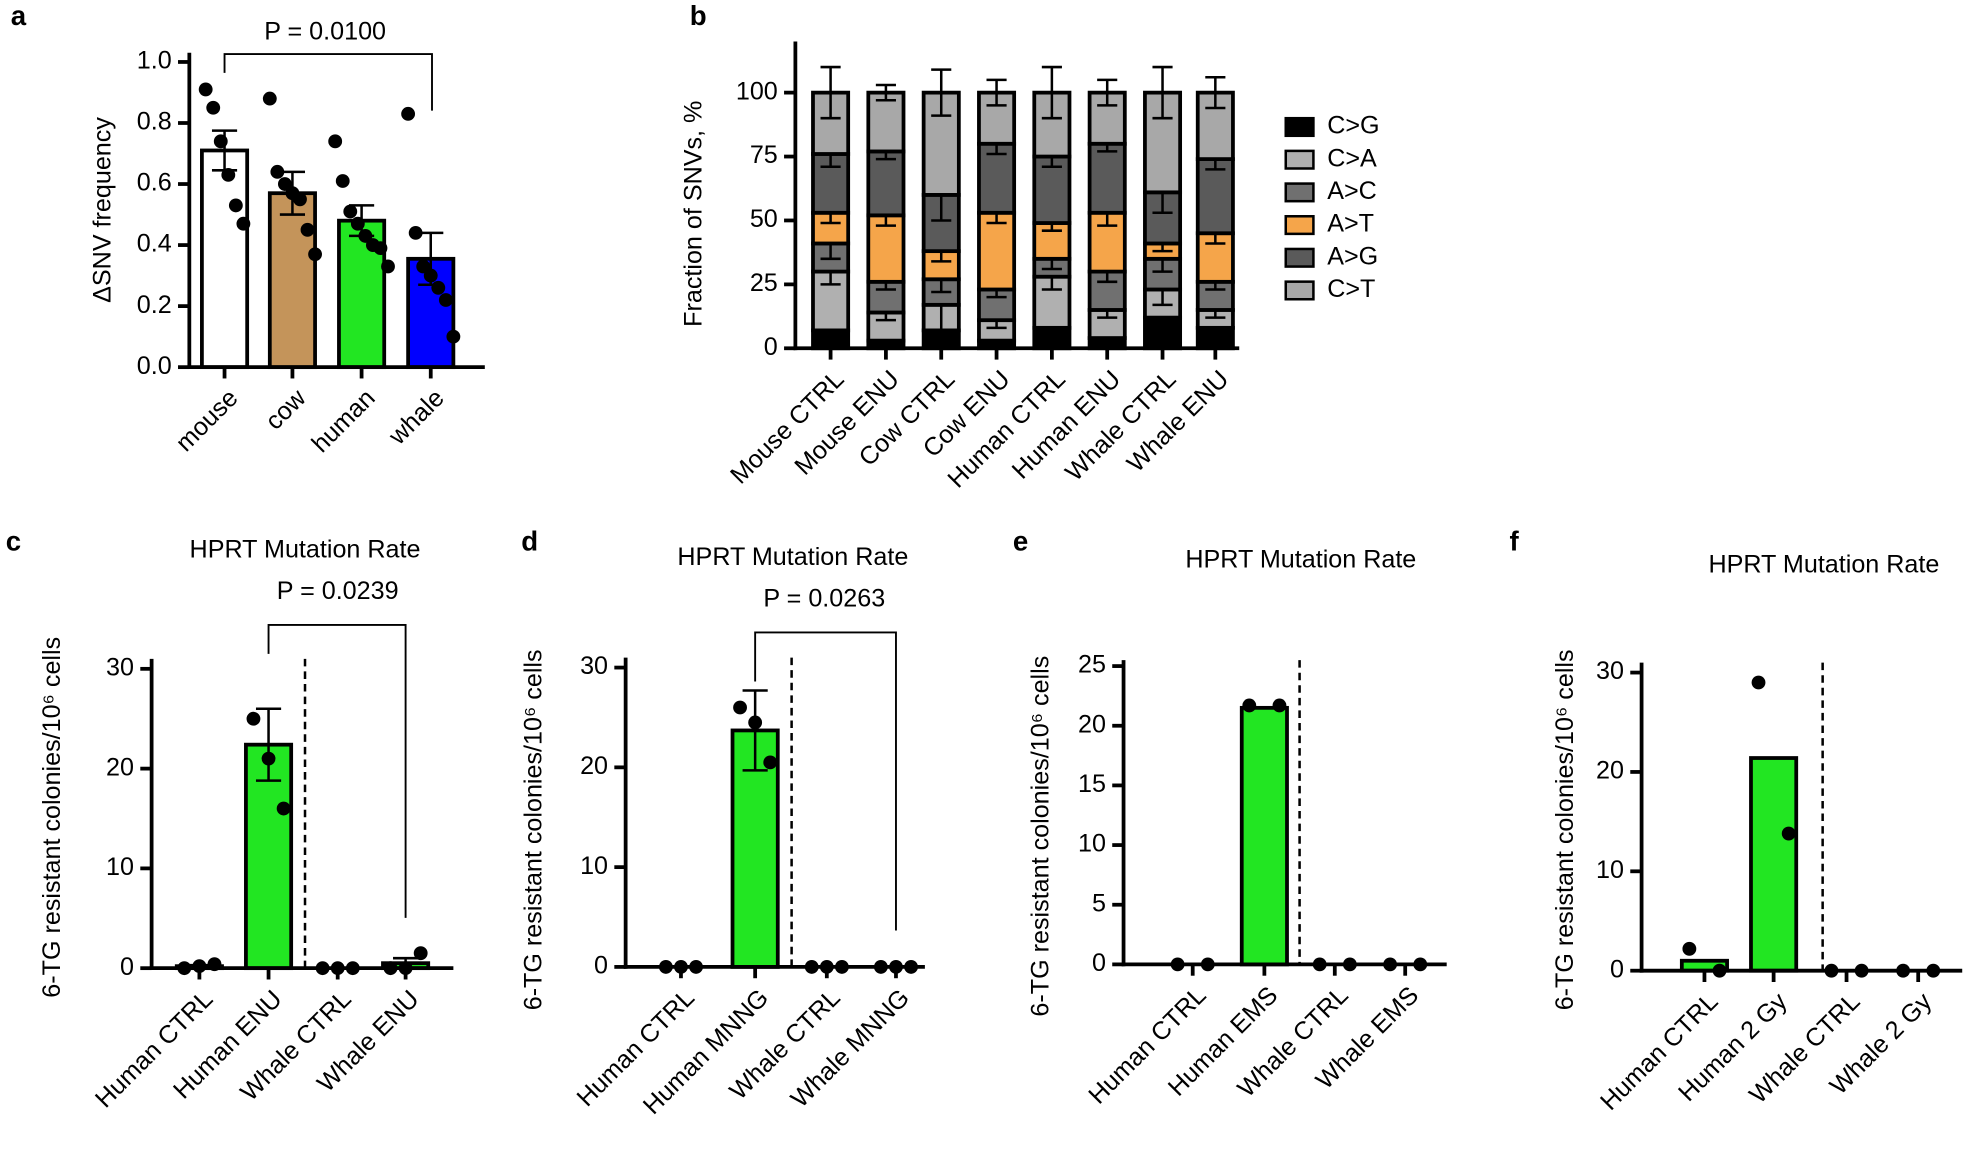 This screenshot has width=1973, height=1153. Describe the element at coordinates (102, 210) in the screenshot. I see `y-axis-label: ΔSNV frequency` at that location.